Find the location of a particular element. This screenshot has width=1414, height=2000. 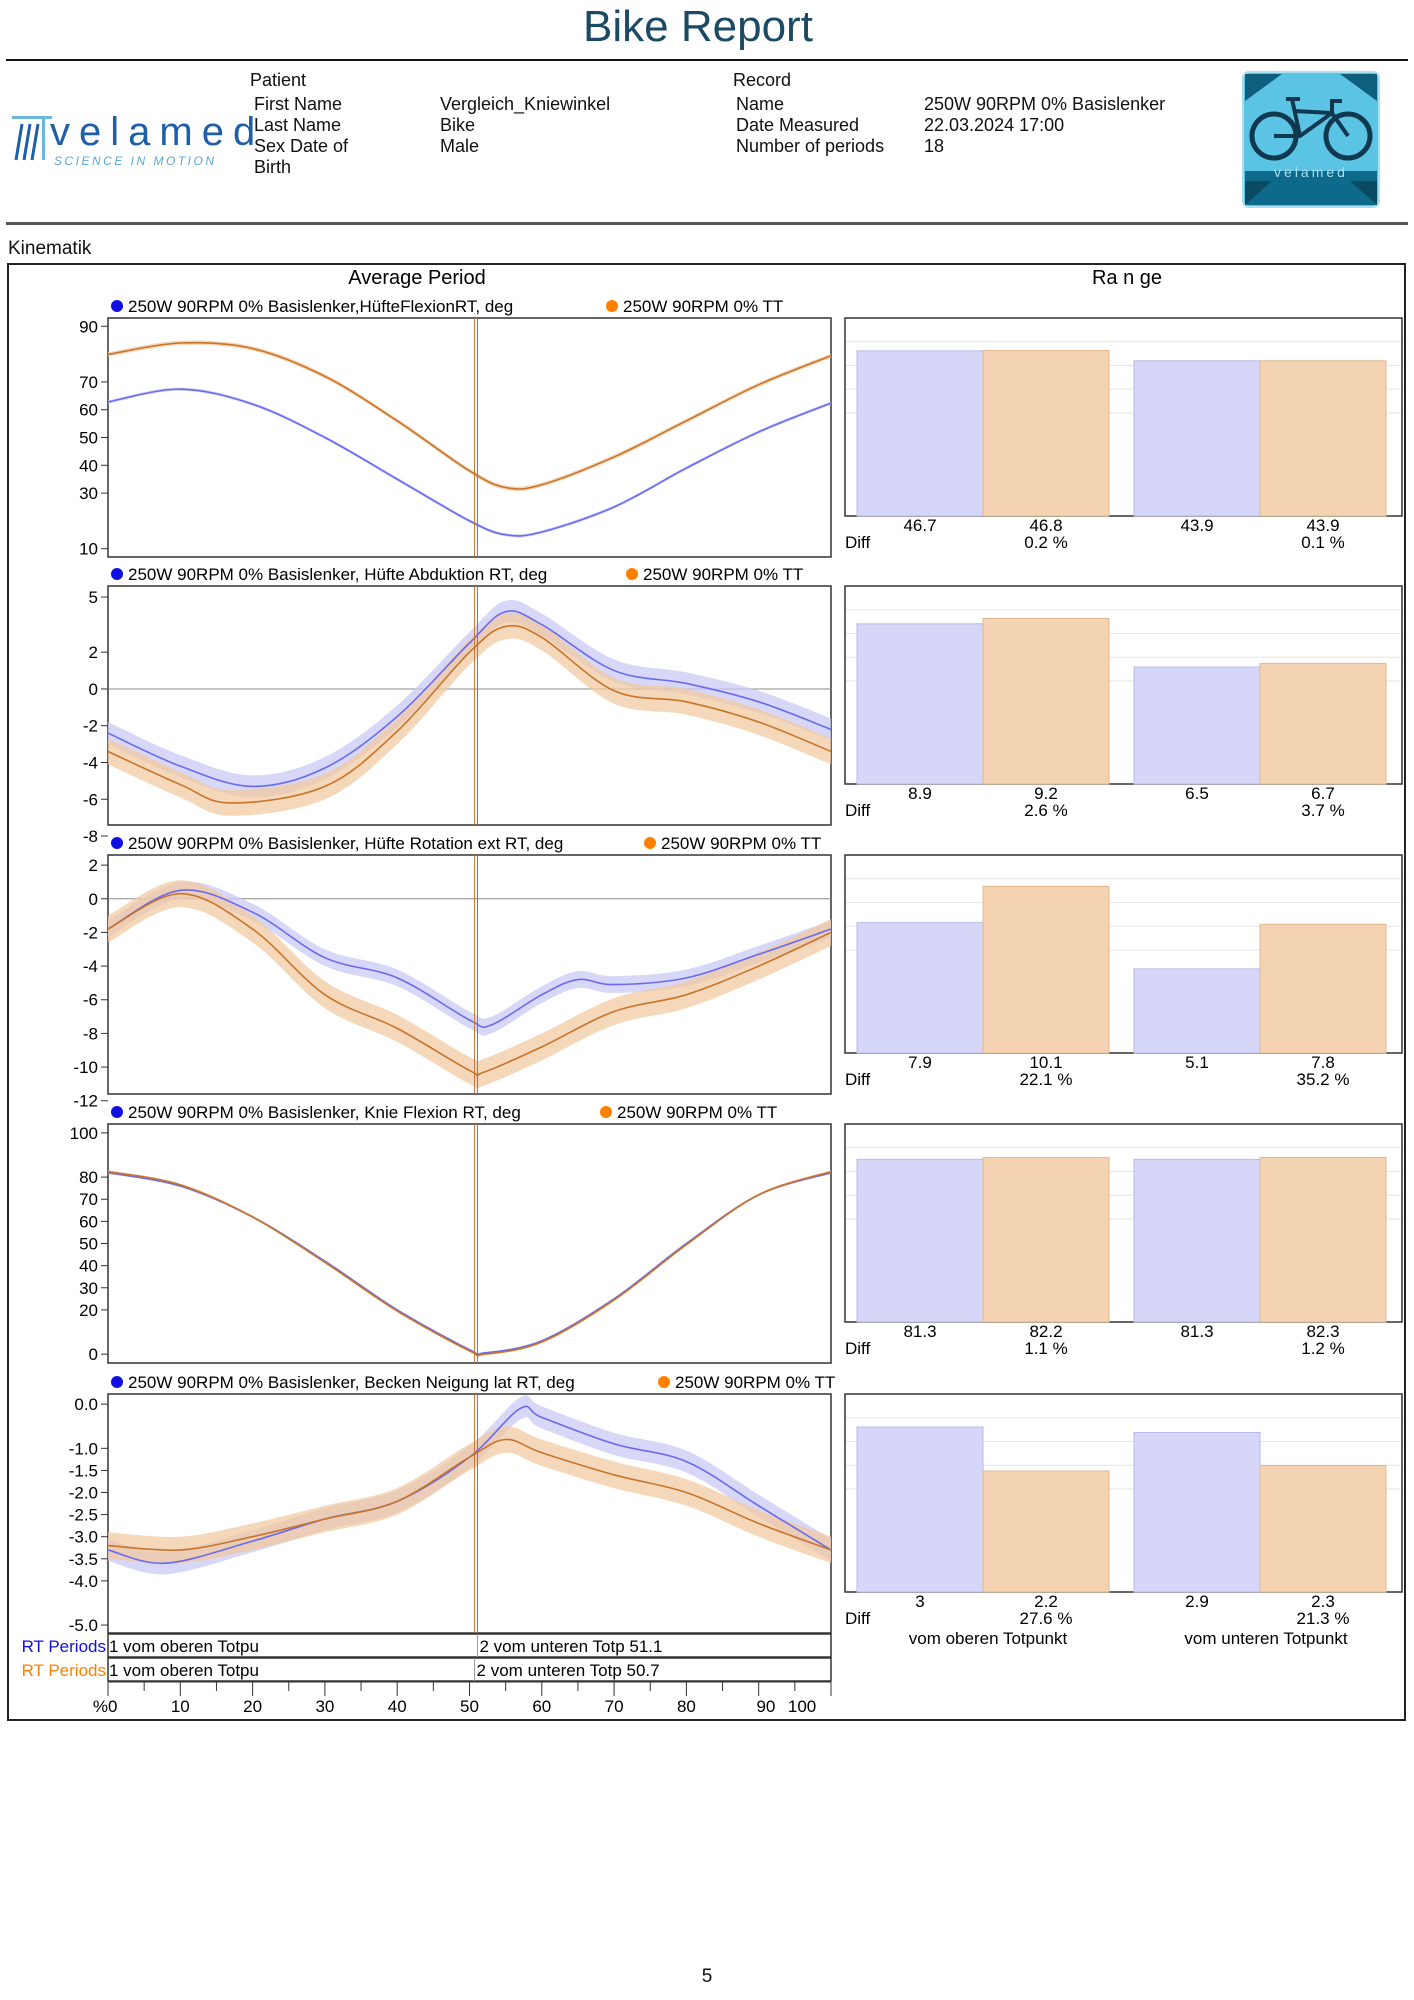

record-heading: Record is located at coordinates (762, 80).